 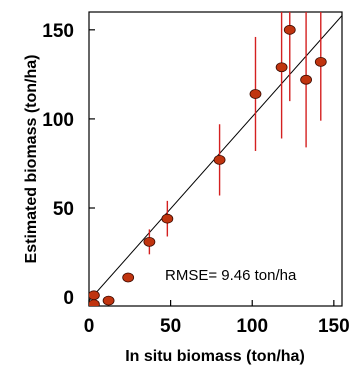 I want to click on x-axis-label: In situ biomass (ton/ha), so click(x=215, y=356).